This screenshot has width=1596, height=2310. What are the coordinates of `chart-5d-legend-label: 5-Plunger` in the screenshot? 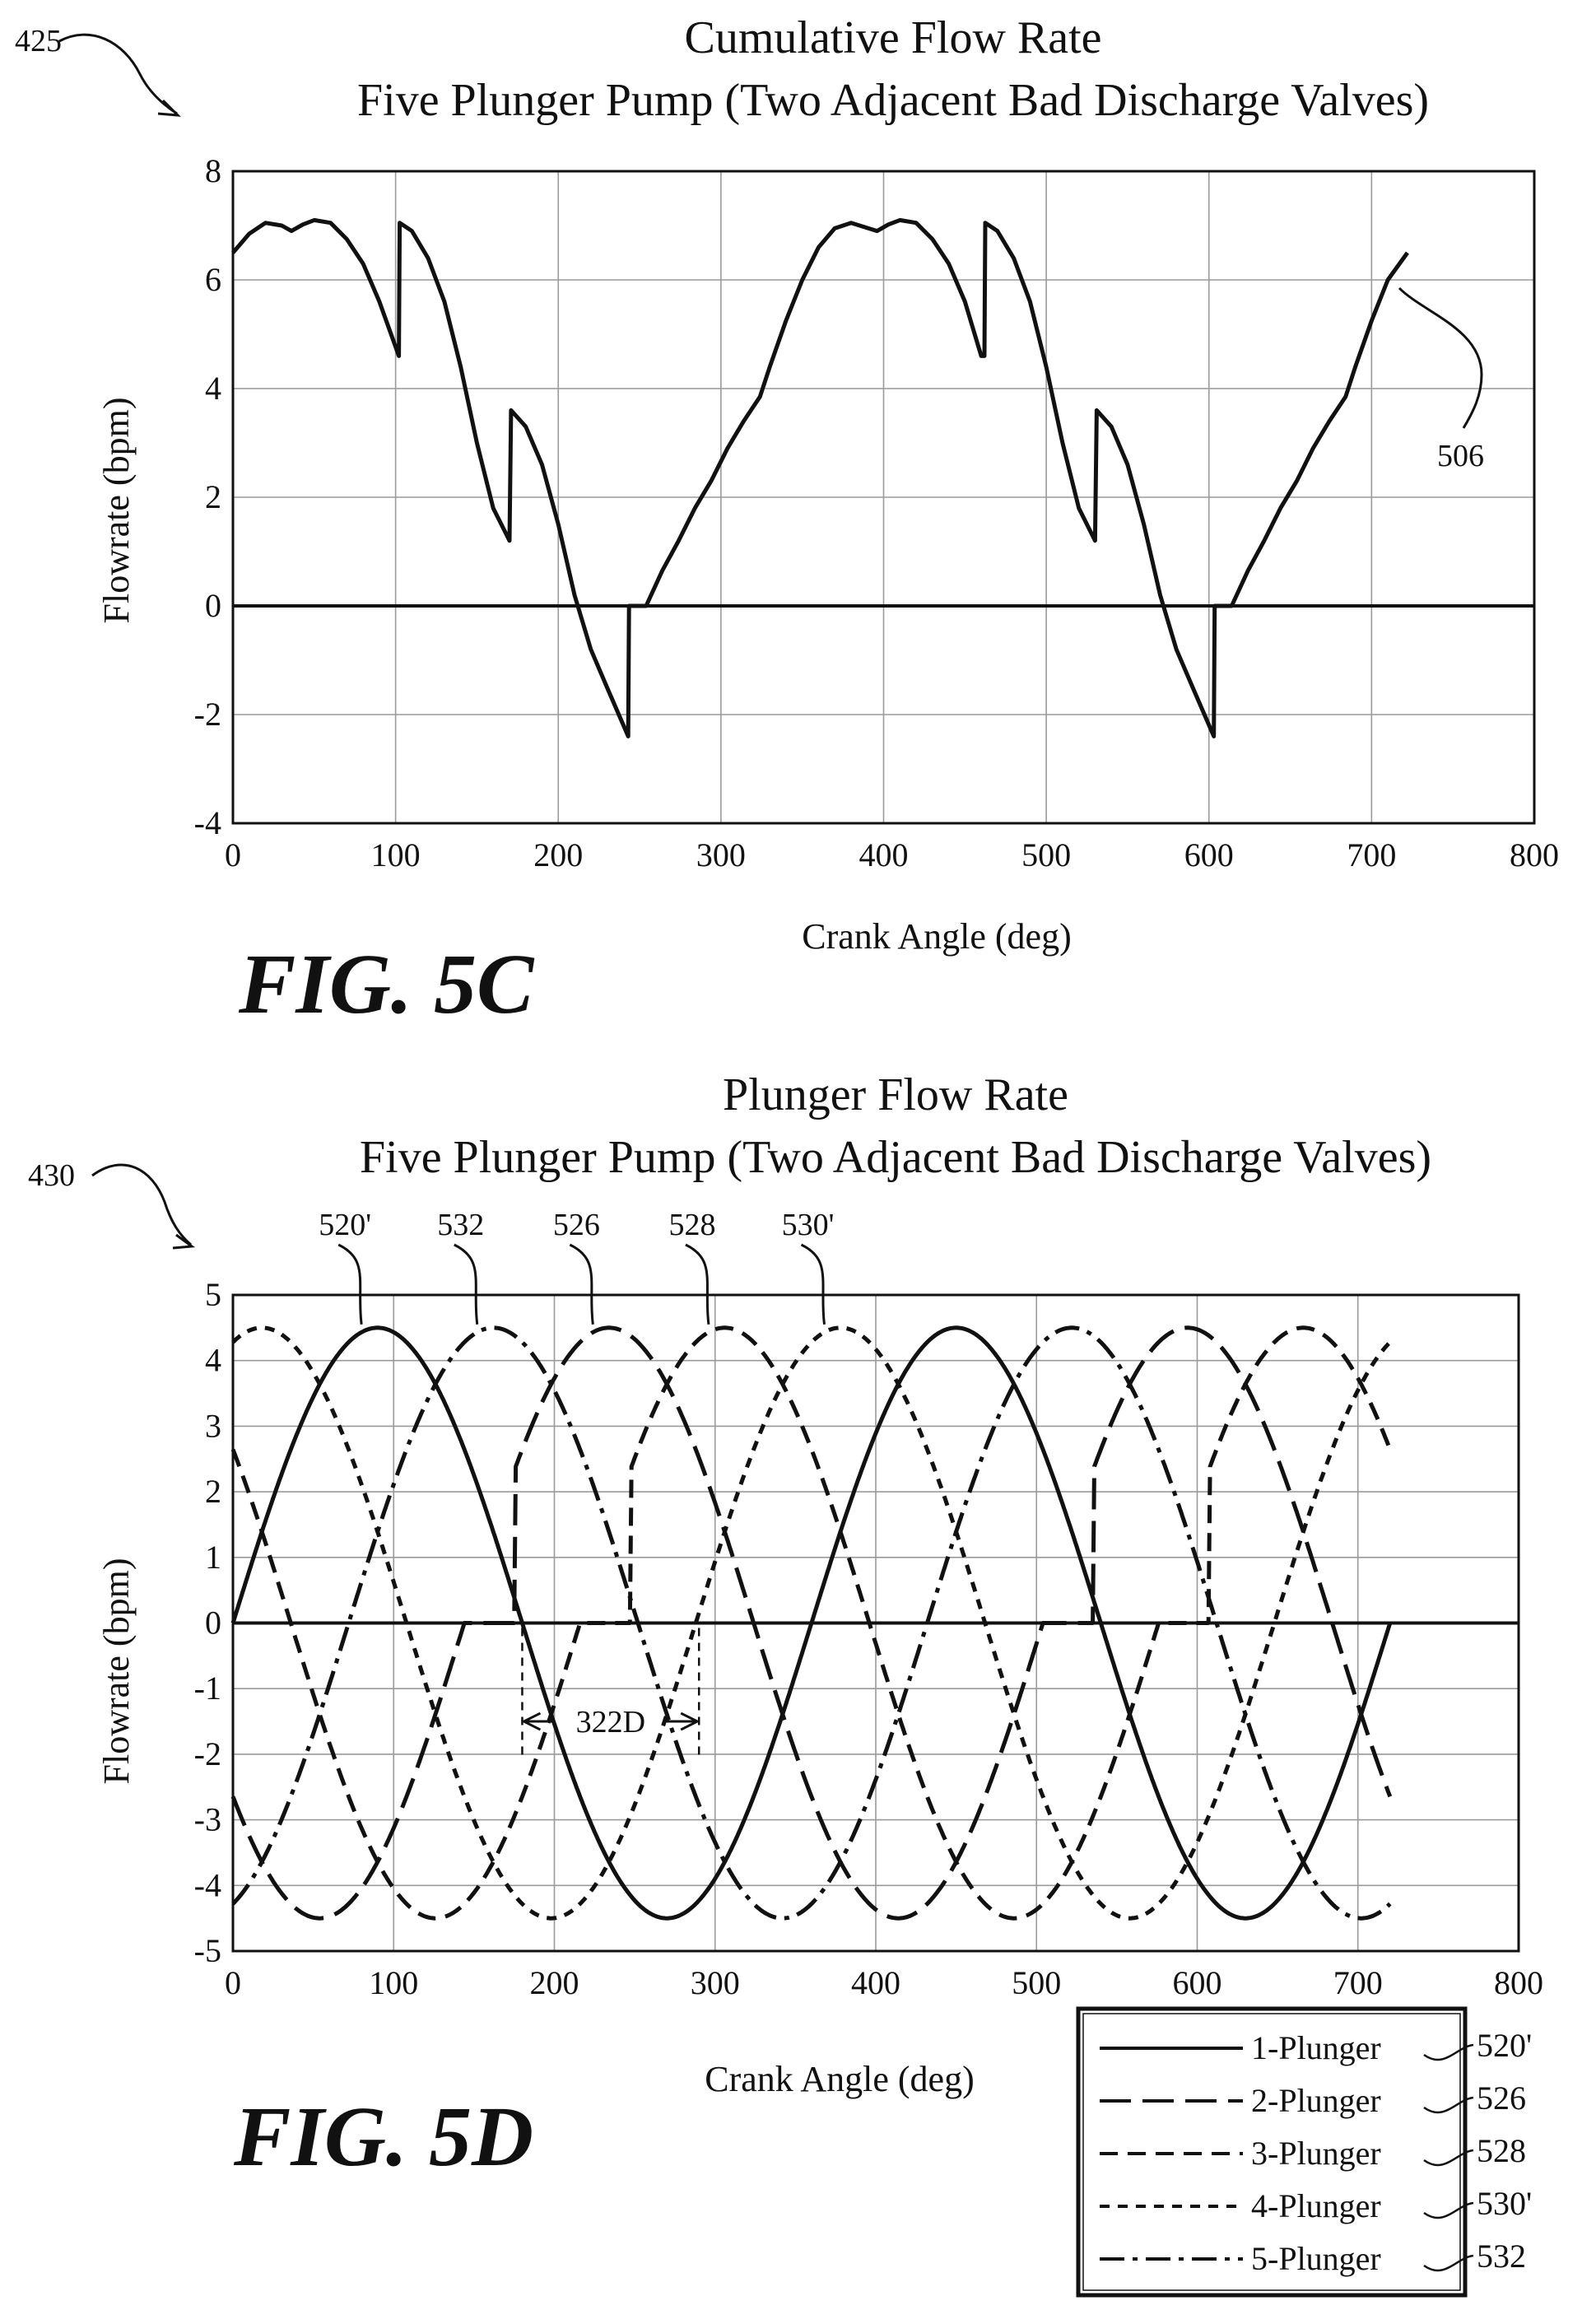 It's located at (1316, 2258).